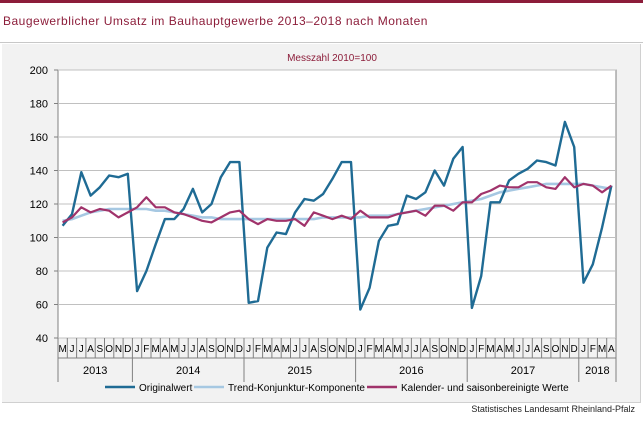 The height and width of the screenshot is (422, 643). What do you see at coordinates (597, 371) in the screenshot?
I see `year-label: 2018` at bounding box center [597, 371].